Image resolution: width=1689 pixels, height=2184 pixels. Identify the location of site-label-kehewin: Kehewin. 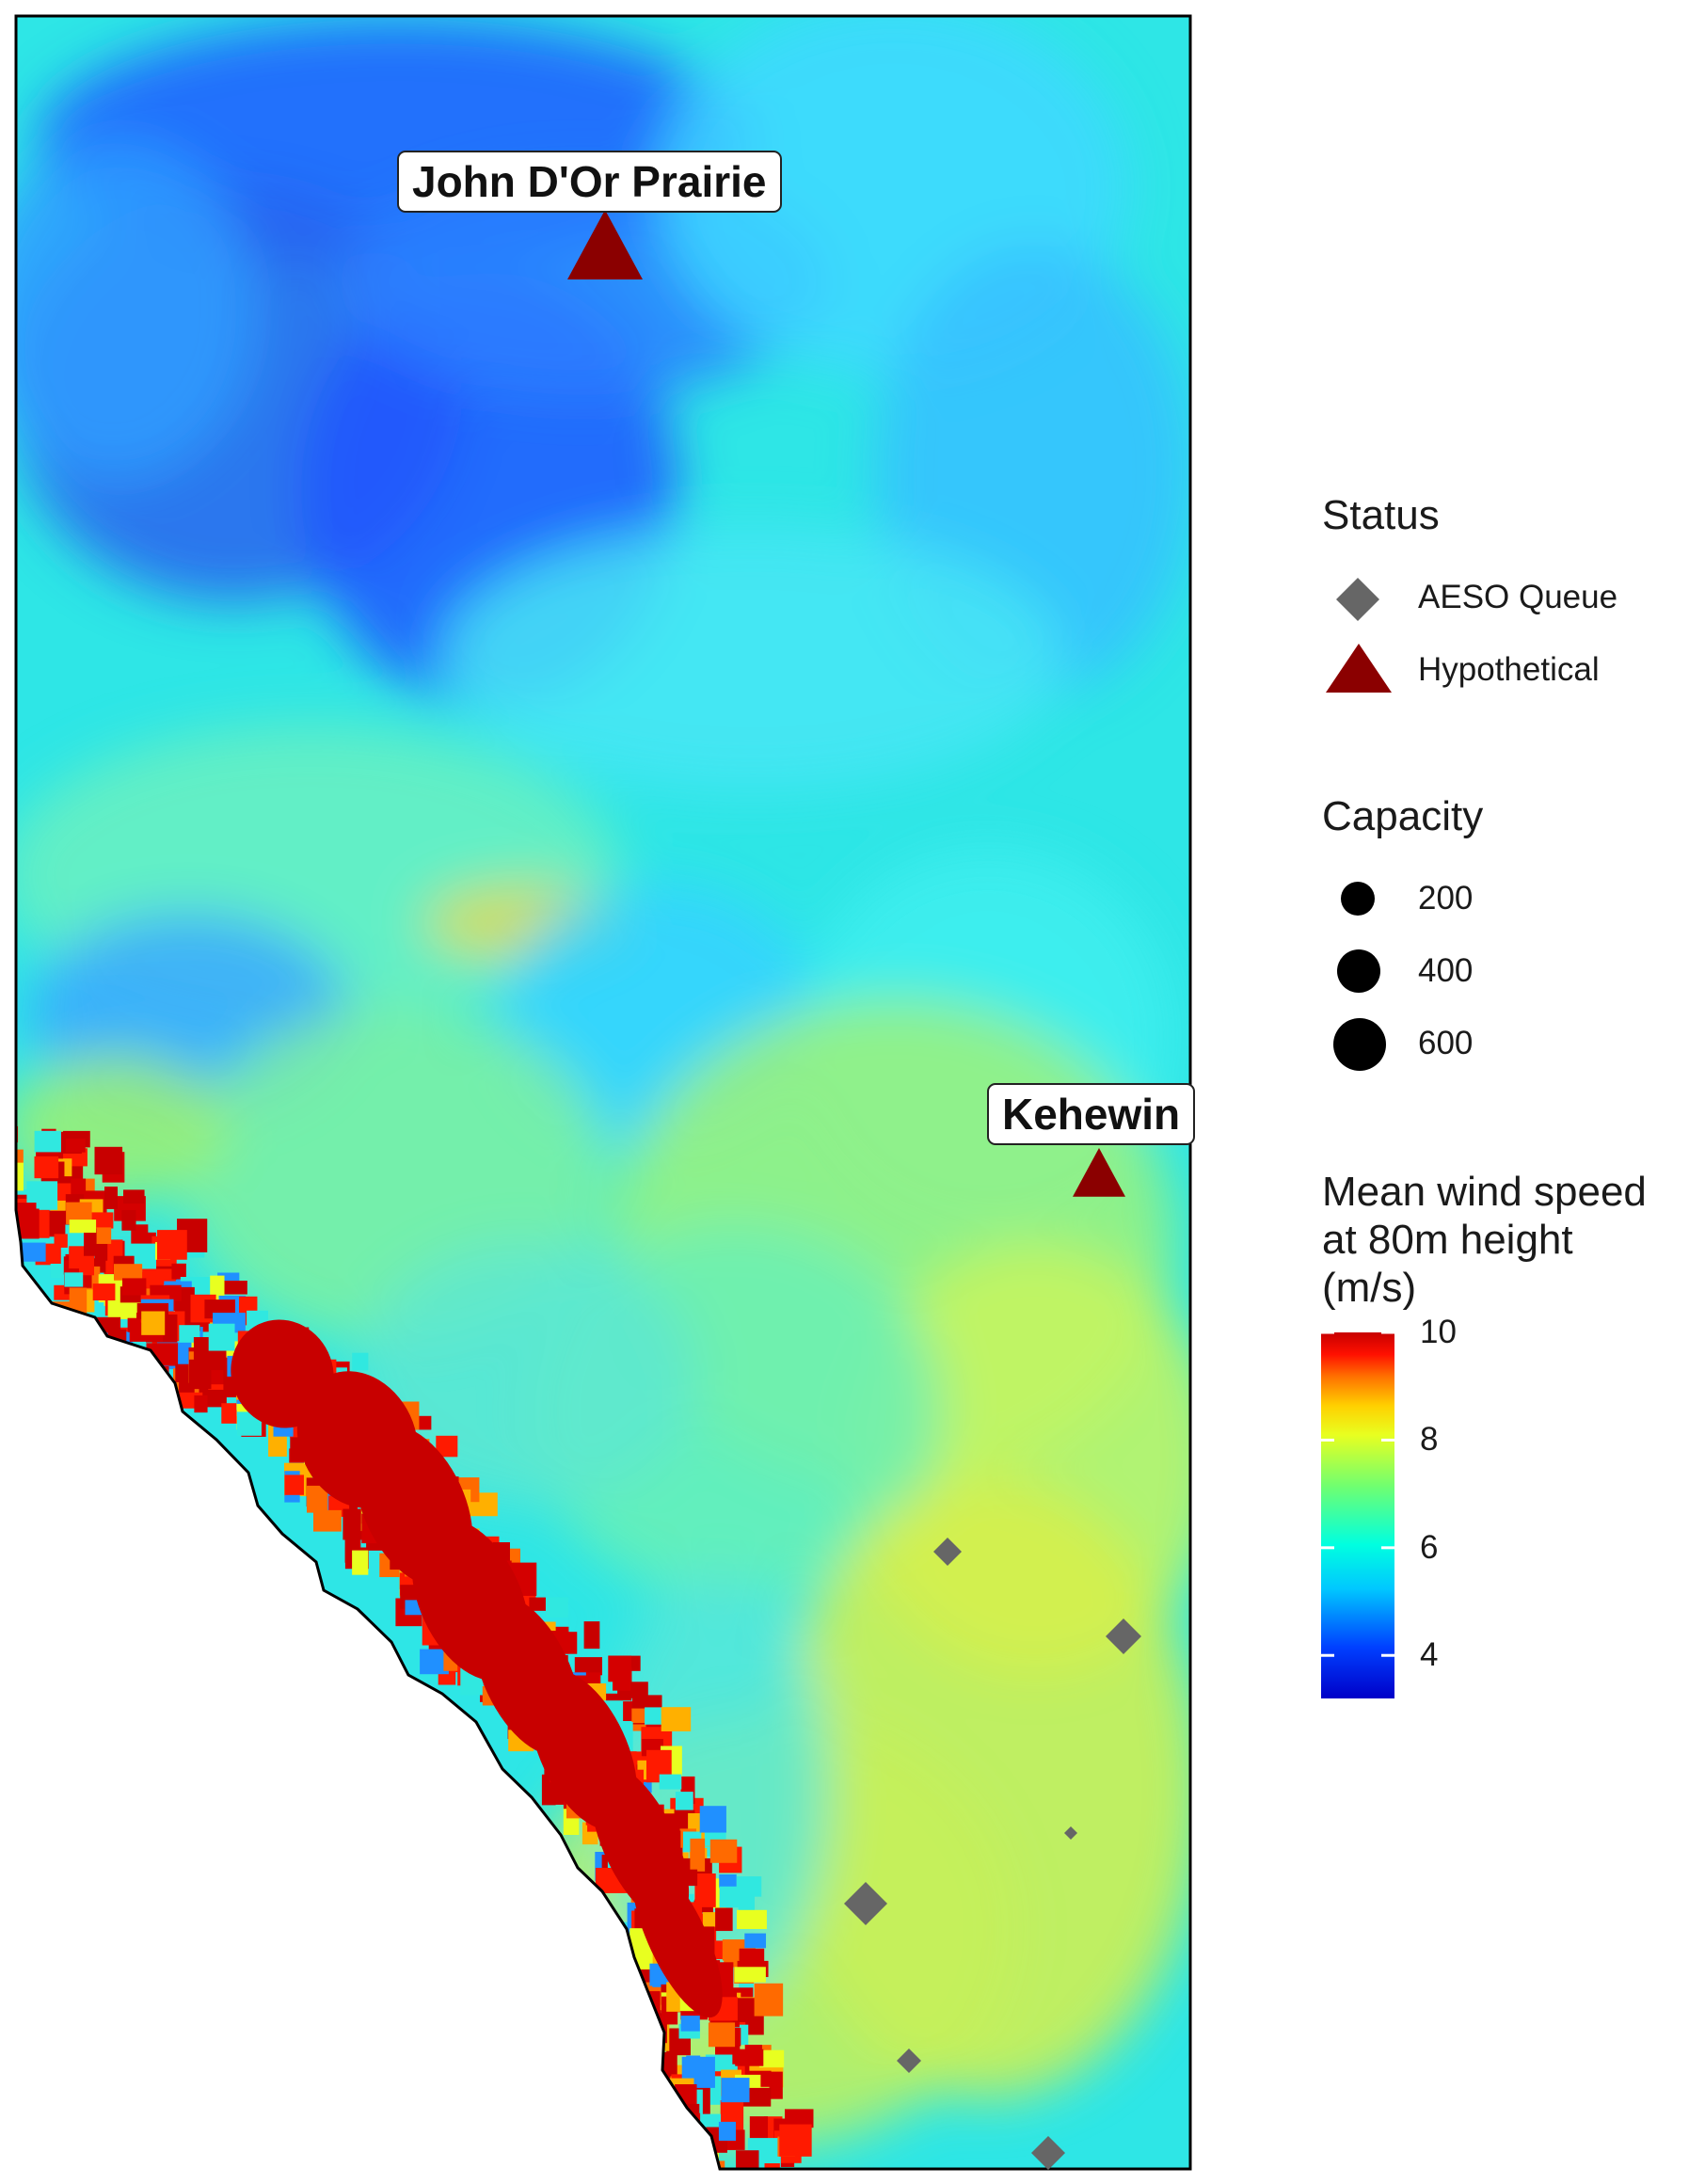
(1091, 1114).